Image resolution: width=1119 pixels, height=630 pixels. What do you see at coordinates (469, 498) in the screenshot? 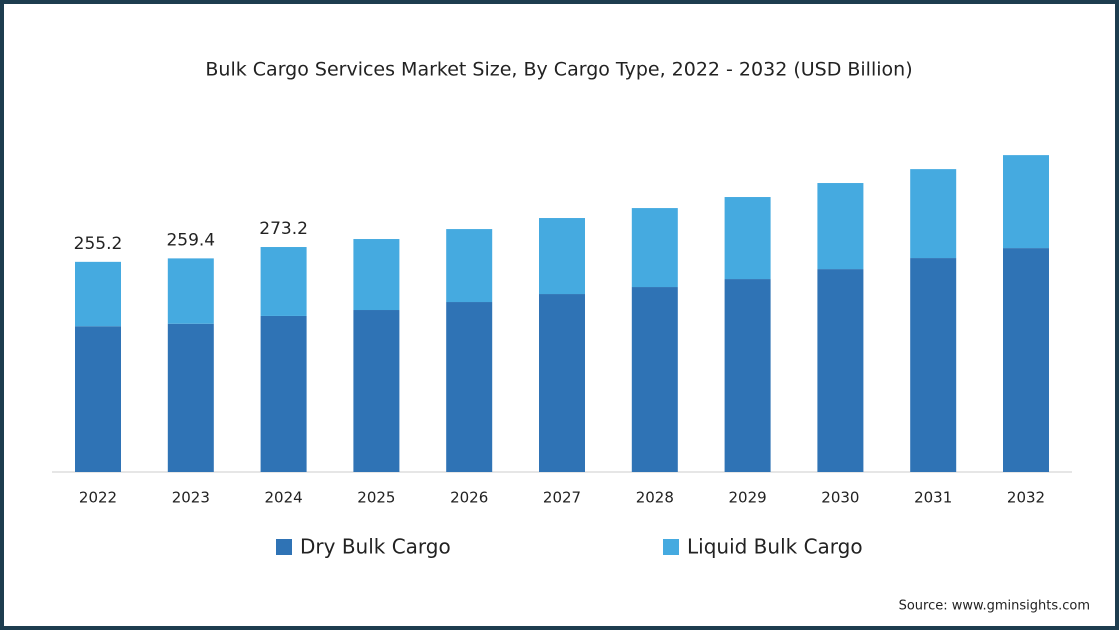
I see `x-tick-label: 2026` at bounding box center [469, 498].